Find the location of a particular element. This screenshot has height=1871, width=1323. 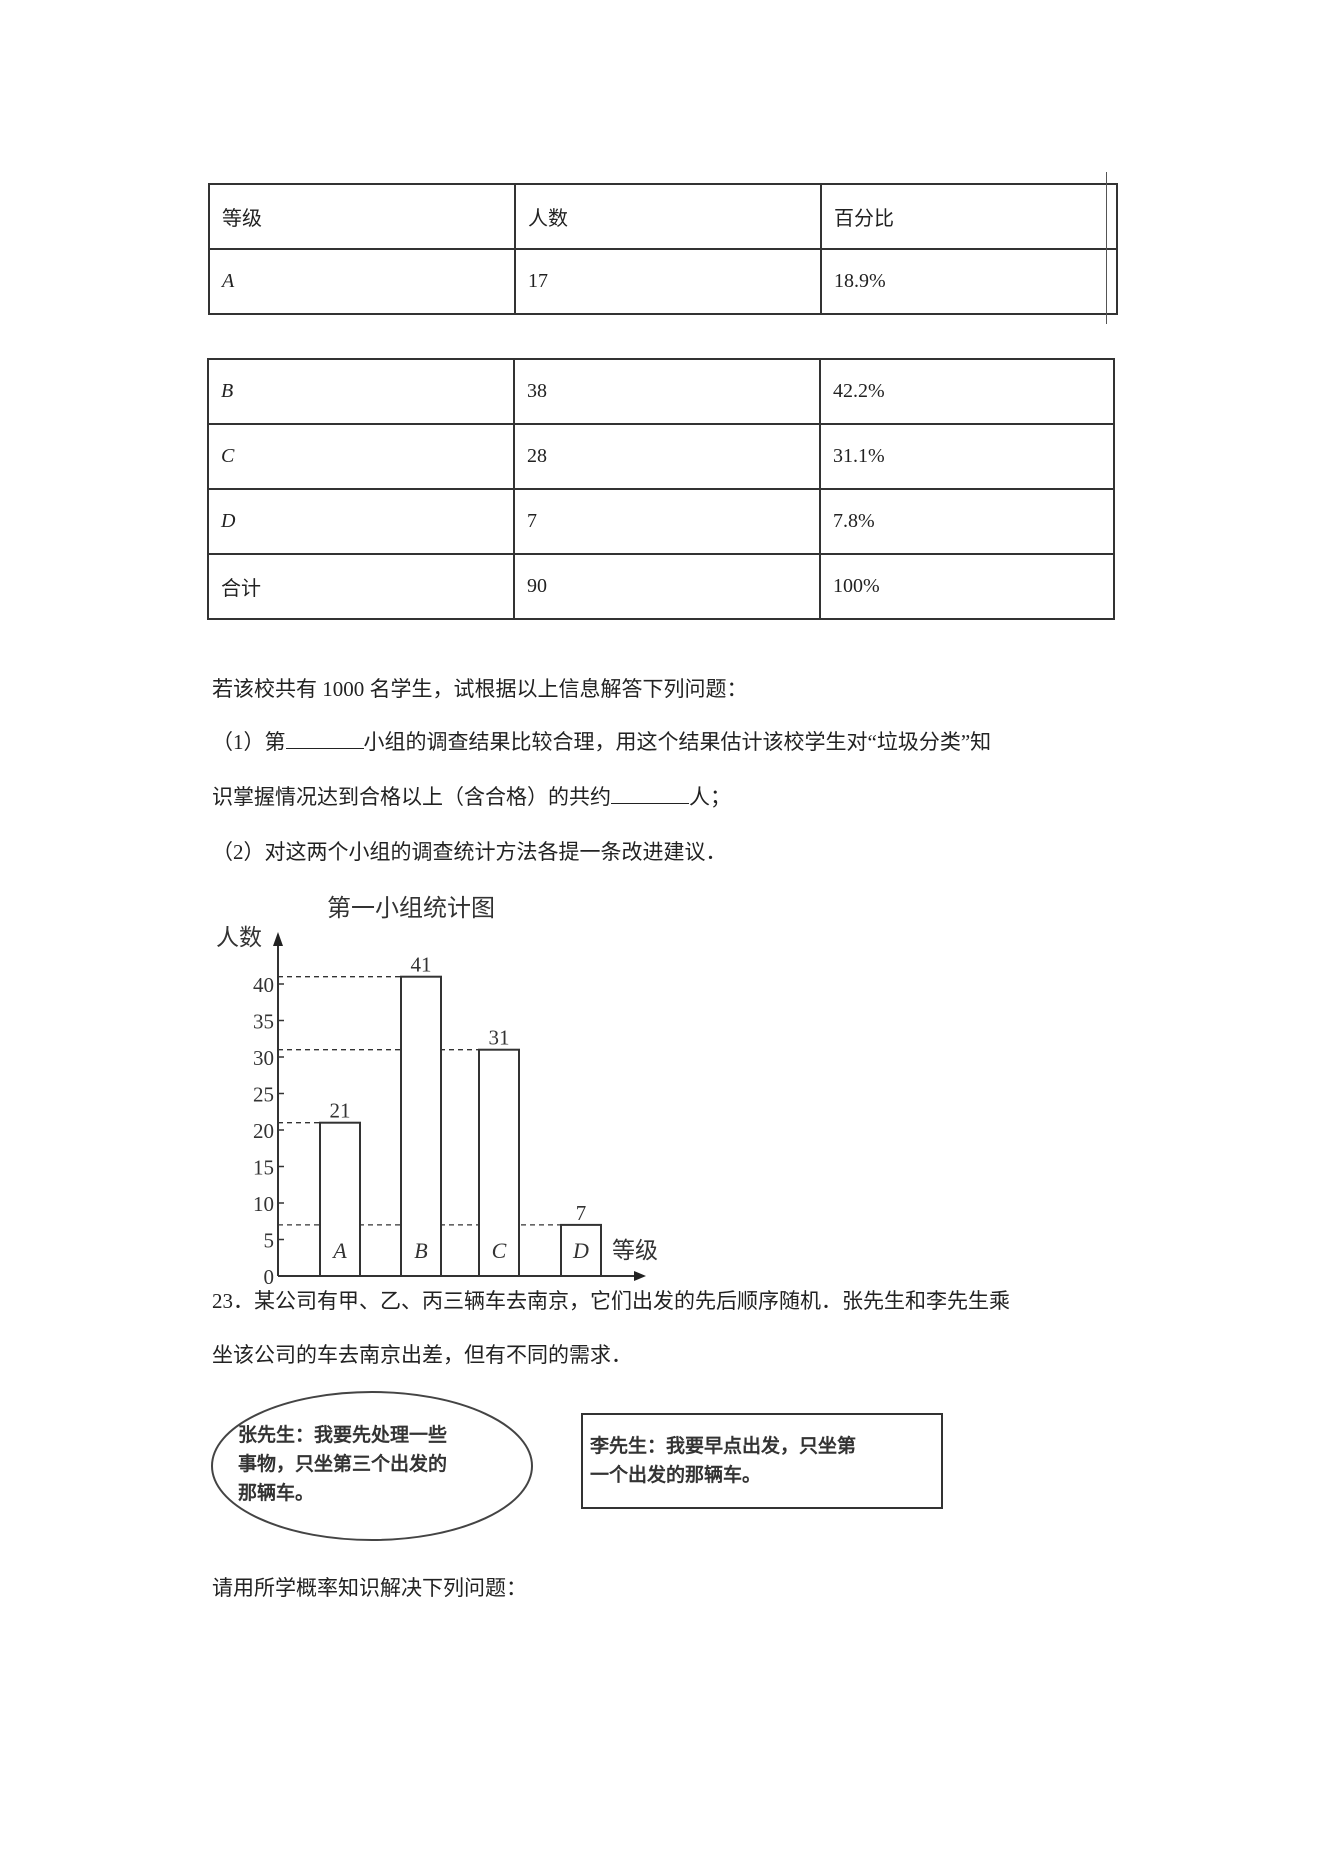

zhang-speech: 张先生：我要先处理一些 事物，只坐第三个出发的 那辆车。 is located at coordinates (342, 1464).